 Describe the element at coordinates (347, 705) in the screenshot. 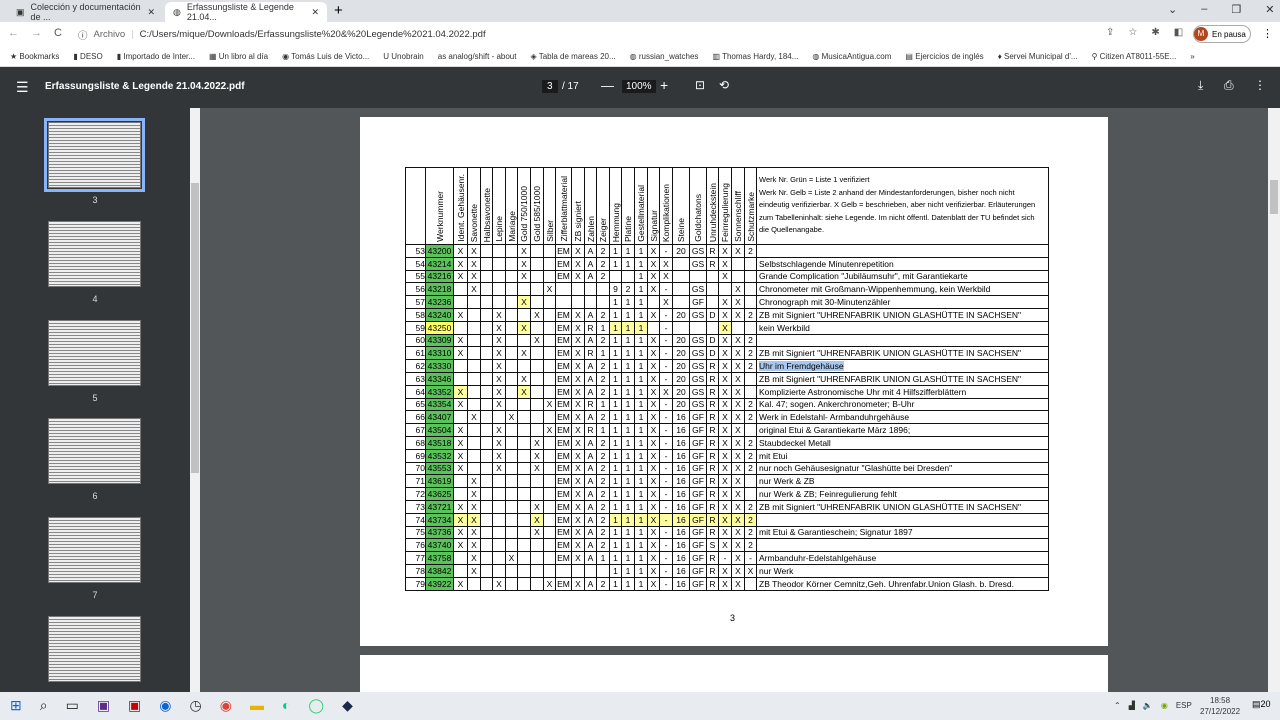

I see `app-icon: ◆` at that location.